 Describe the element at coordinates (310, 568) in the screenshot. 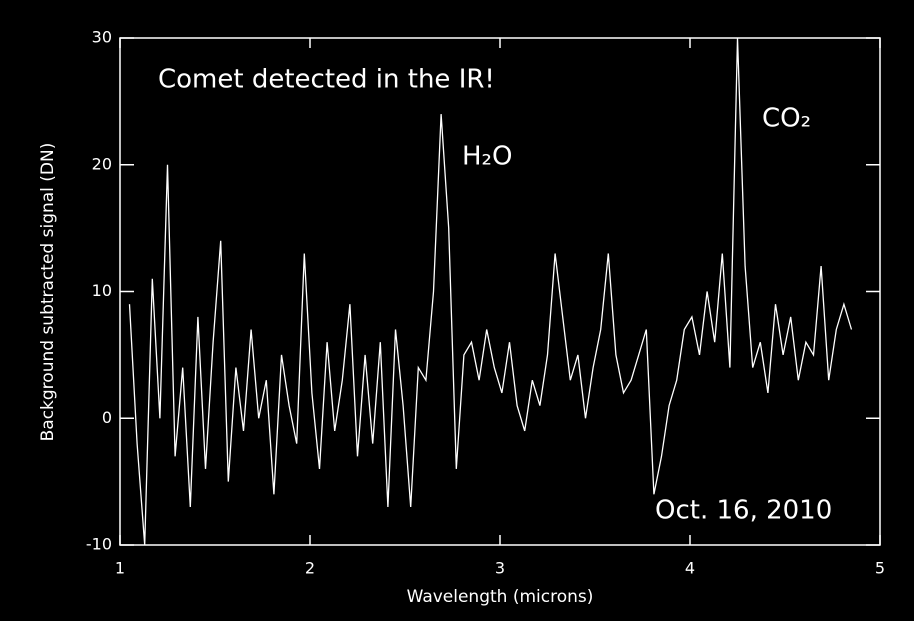

I see `x-tick-label: 2` at that location.